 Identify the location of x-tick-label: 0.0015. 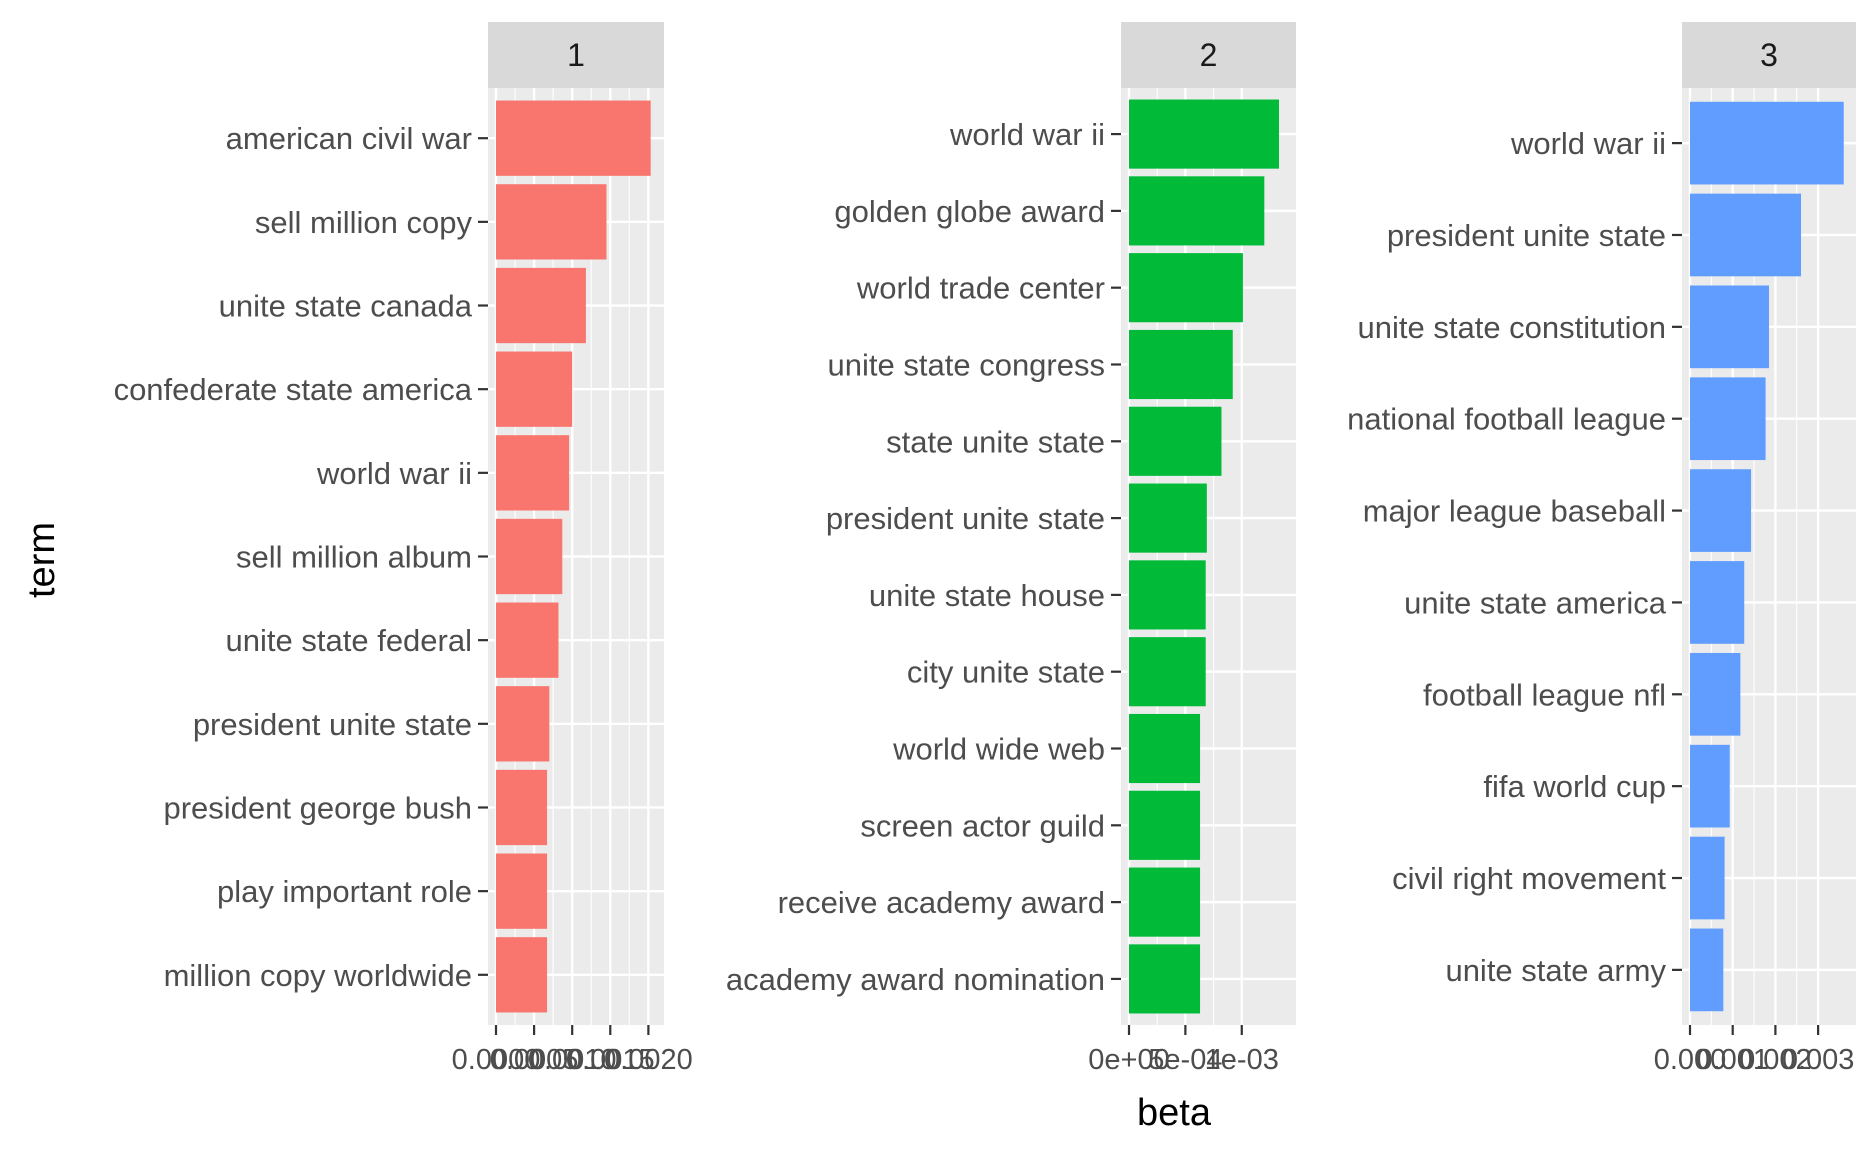
(610, 1060).